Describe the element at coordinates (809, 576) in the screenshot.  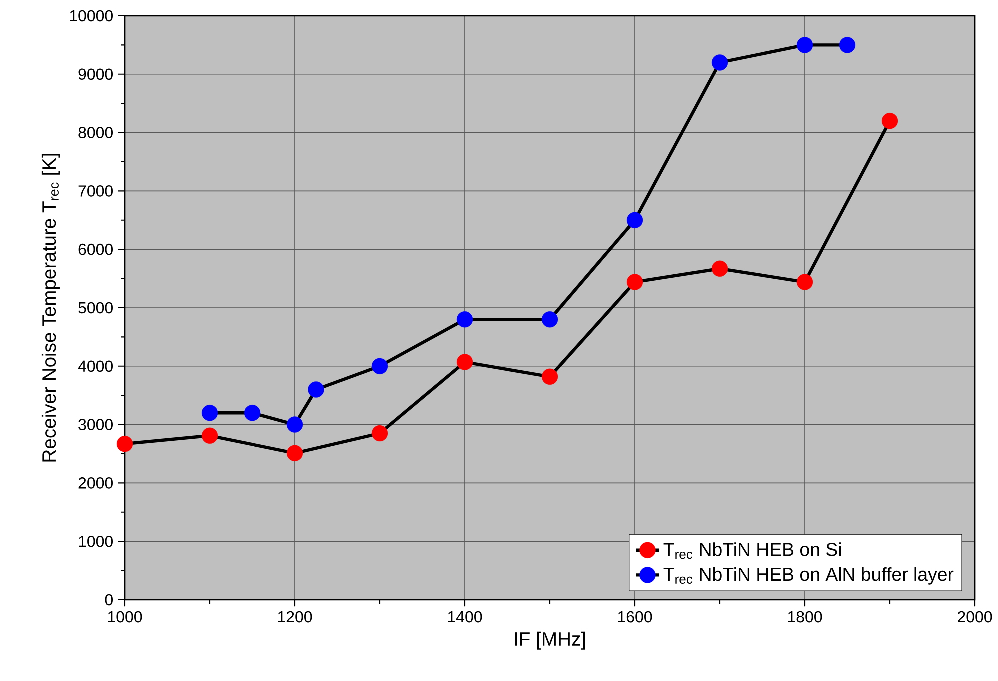
I see `legend-label: T$_{rec}$ NbTiN HEB on AlN buffer layer` at that location.